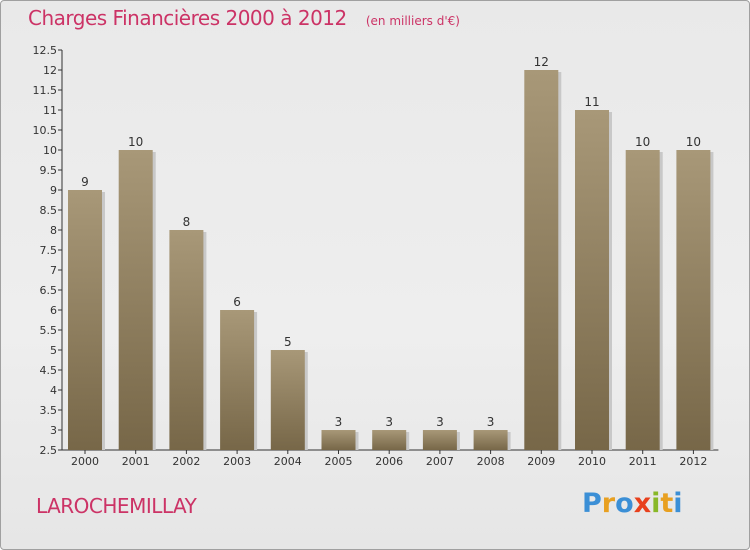 The image size is (750, 550). Describe the element at coordinates (49, 250) in the screenshot. I see `y-tick-label: 7.5` at that location.